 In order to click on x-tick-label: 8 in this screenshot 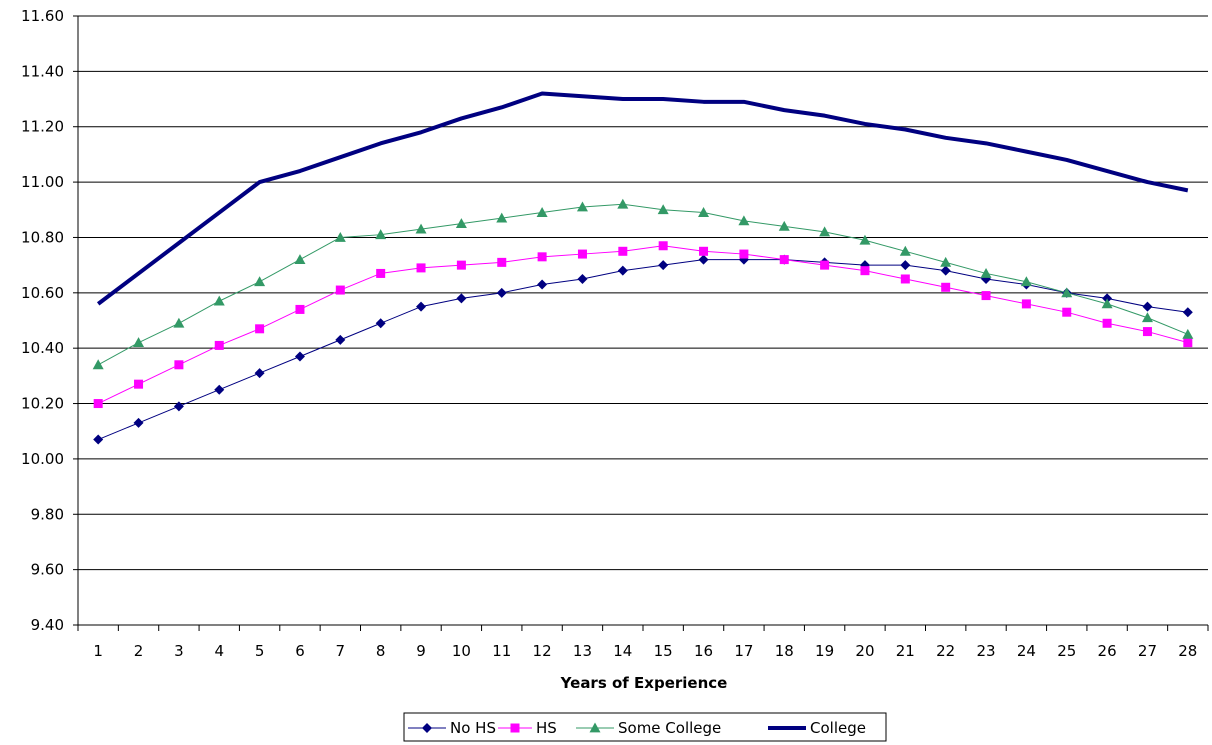, I will do `click(381, 651)`.